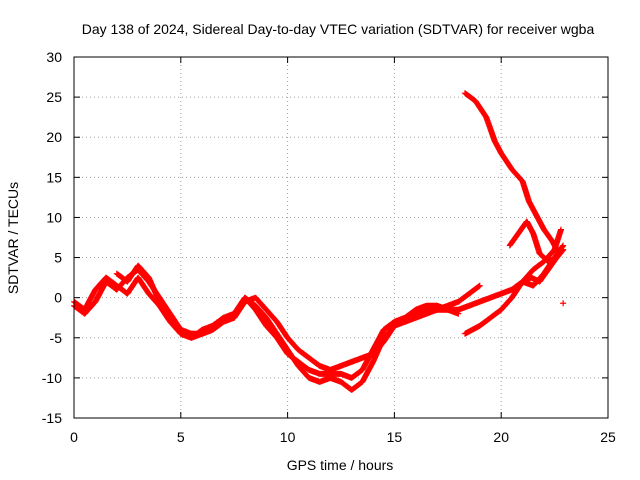 The image size is (640, 480). I want to click on x-tick-label: 5, so click(181, 437).